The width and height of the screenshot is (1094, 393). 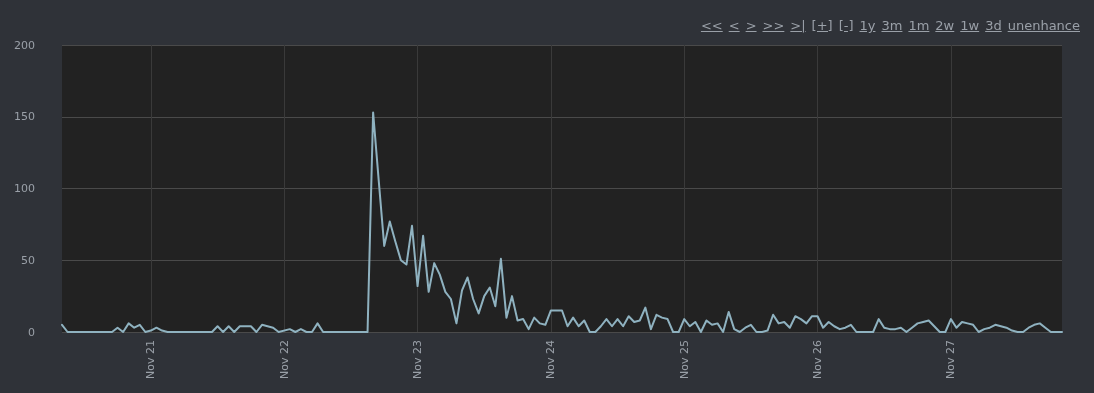 I want to click on text: 3m, so click(x=892, y=25).